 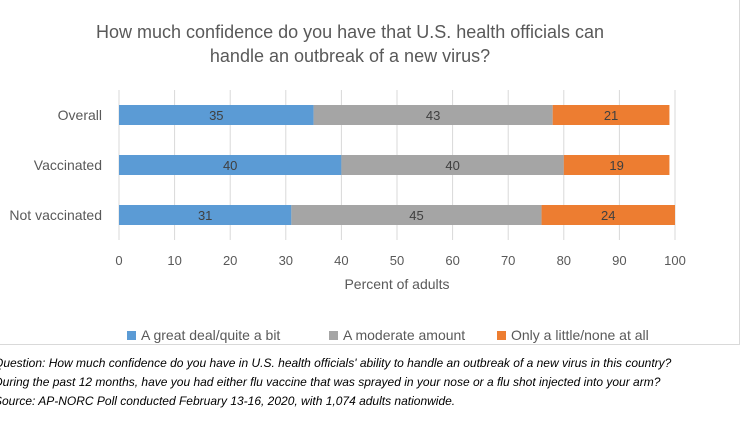 I want to click on legend-item-moderate: A moderate amount, so click(x=397, y=335).